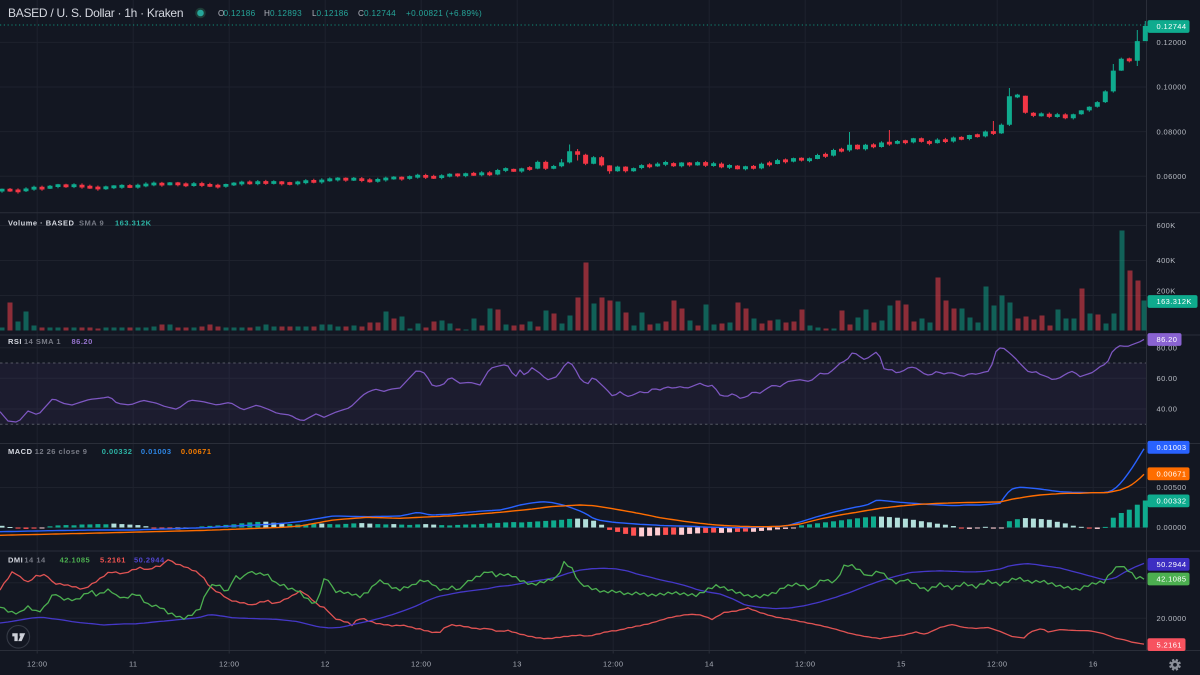  Describe the element at coordinates (361, 13) in the screenshot. I see `svg-text: C` at that location.